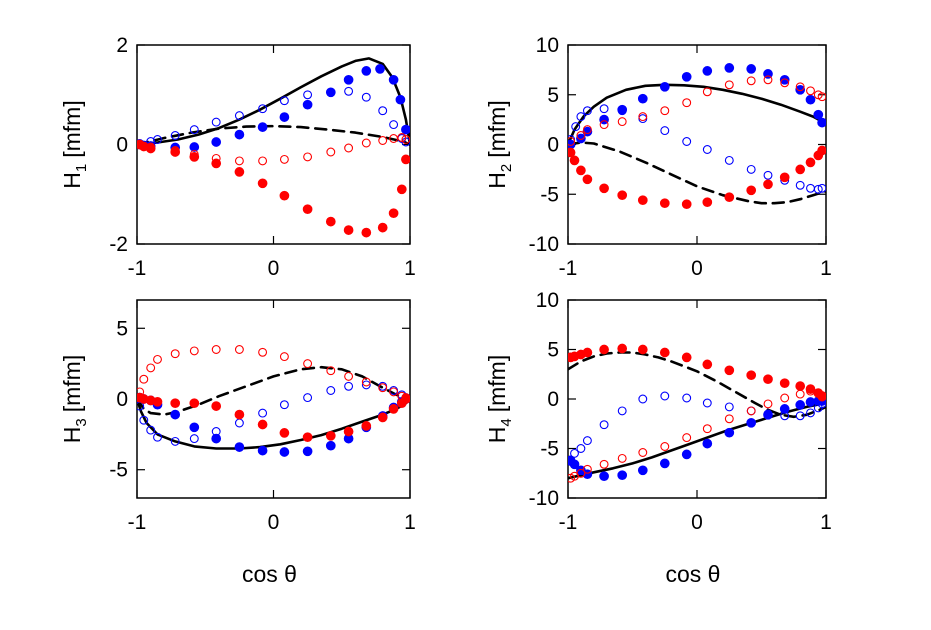 This screenshot has height=630, width=931. I want to click on y-axis-label: H2 [mfm], so click(499, 144).